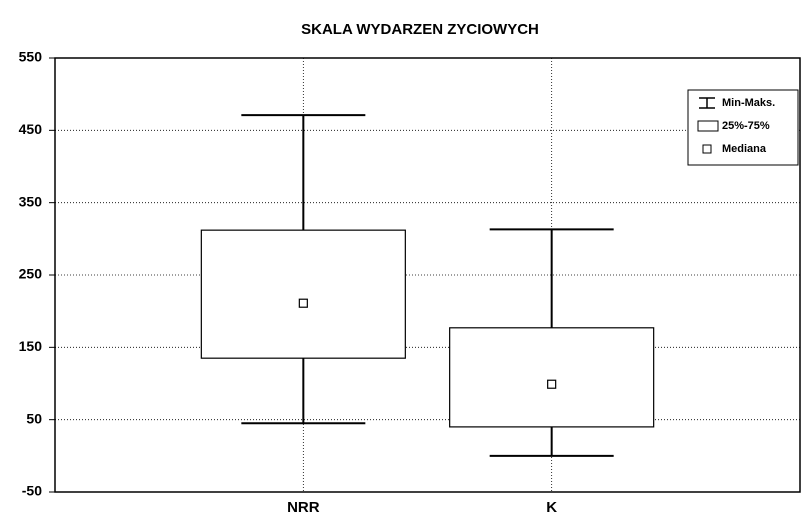 The height and width of the screenshot is (520, 804). What do you see at coordinates (31, 274) in the screenshot?
I see `y-tick-label: 250` at bounding box center [31, 274].